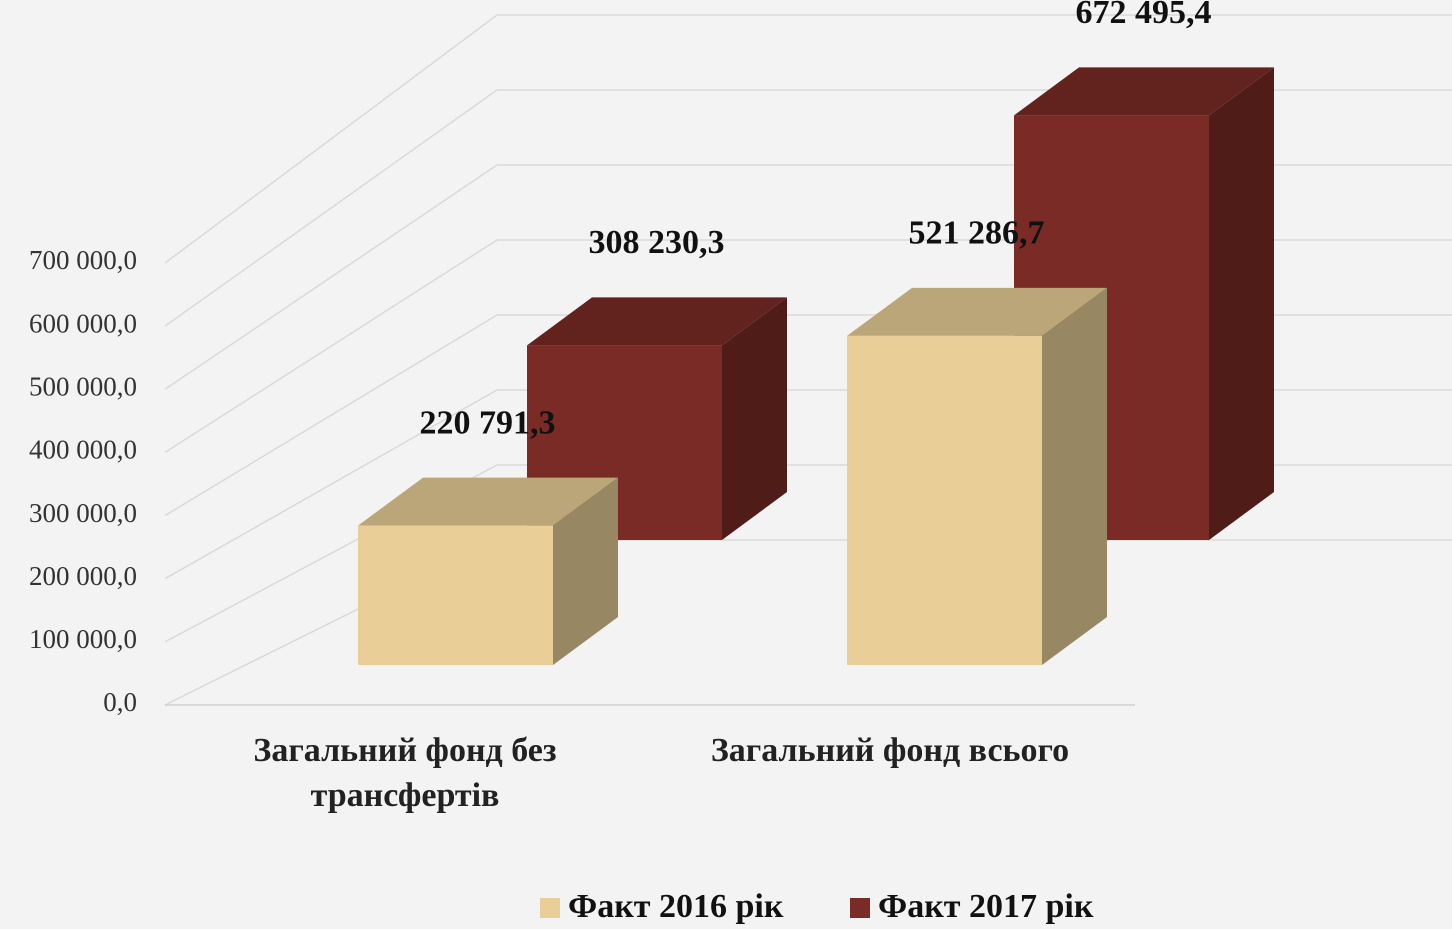 The width and height of the screenshot is (1452, 929). Describe the element at coordinates (977, 233) in the screenshot. I see `value-label: 521 286,7` at that location.